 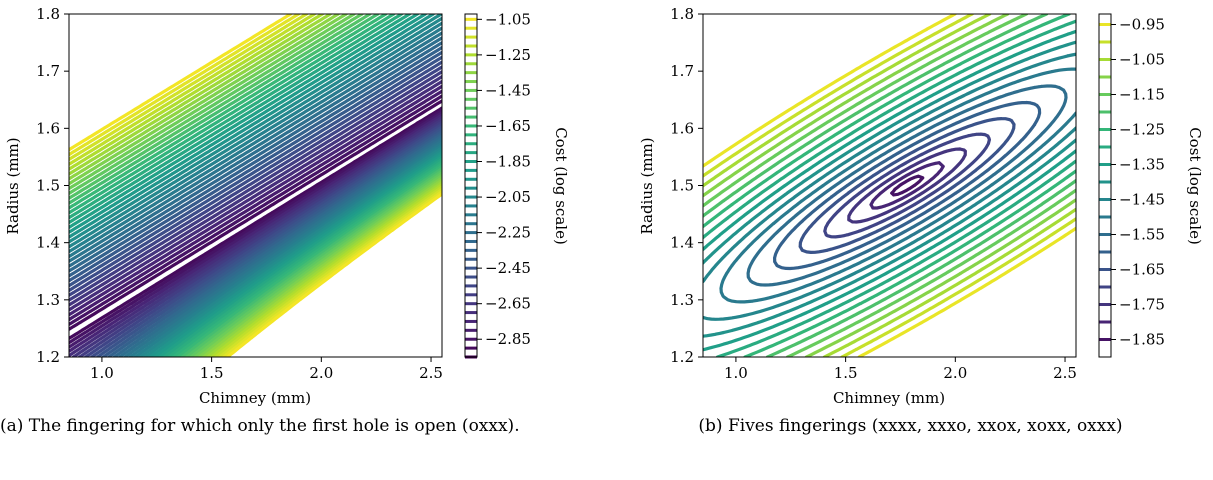 I want to click on colorbar-tick-label: −1.55, so click(x=1142, y=235).